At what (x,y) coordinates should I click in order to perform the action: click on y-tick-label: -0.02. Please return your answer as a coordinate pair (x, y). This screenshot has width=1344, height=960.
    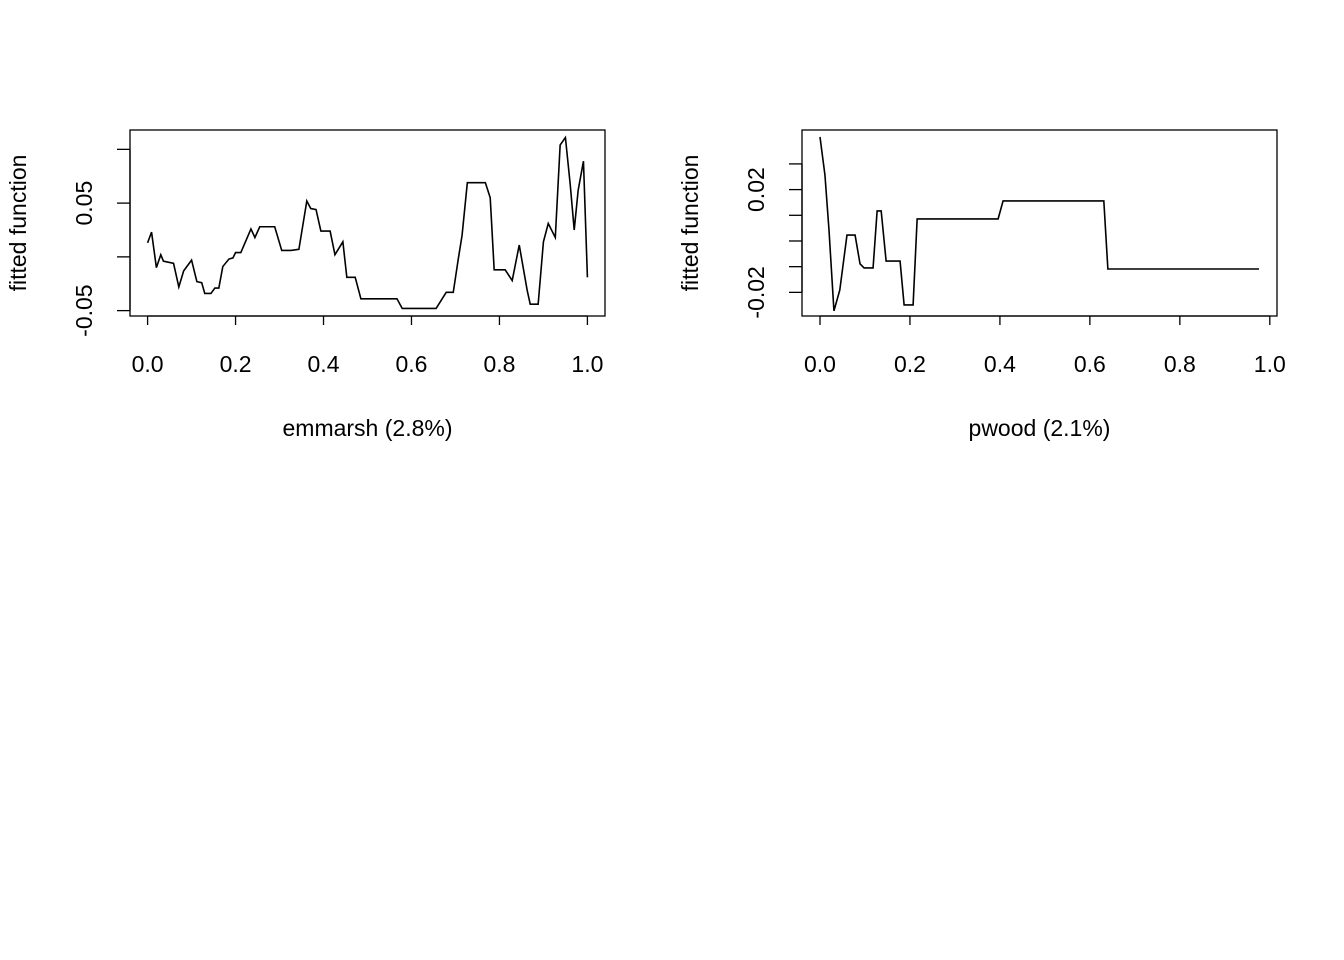
    Looking at the image, I should click on (756, 292).